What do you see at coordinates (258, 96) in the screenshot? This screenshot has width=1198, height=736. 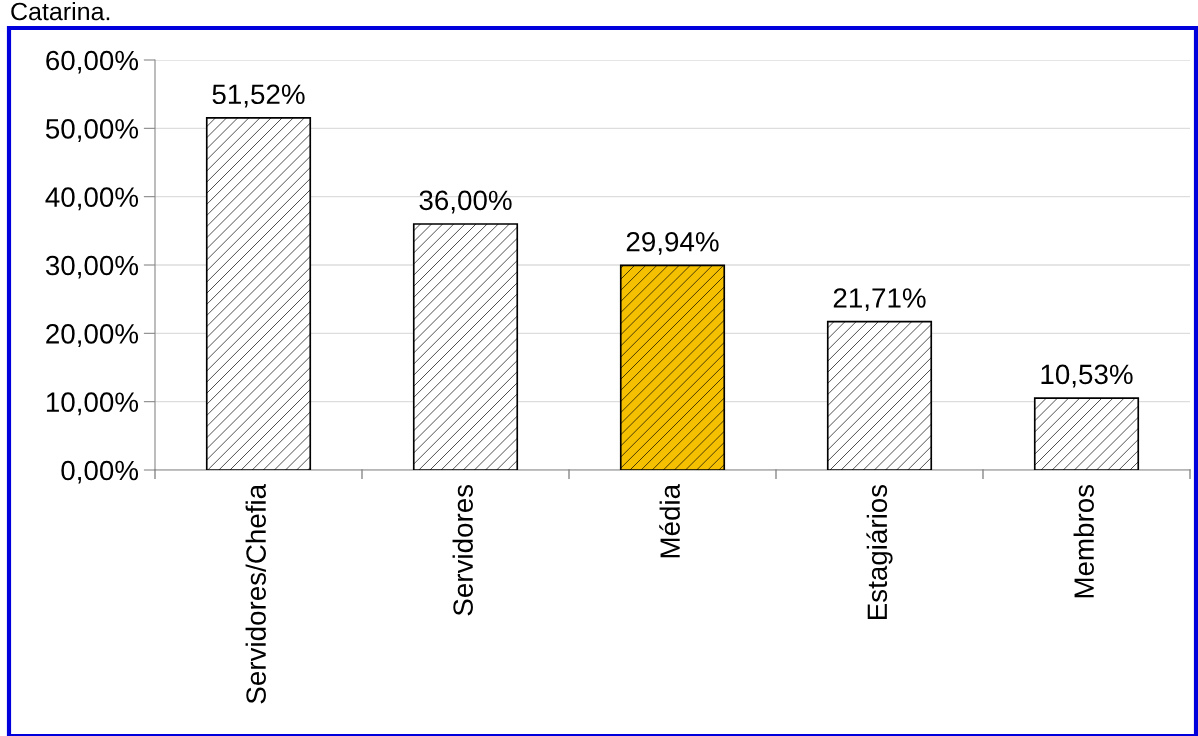 I see `data-label: 51,52%` at bounding box center [258, 96].